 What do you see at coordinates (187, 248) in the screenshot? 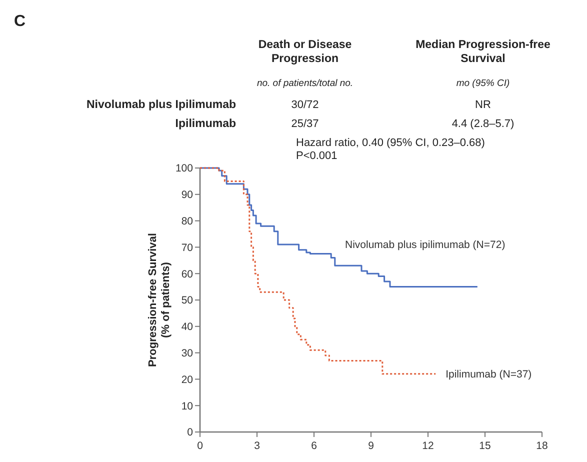
I see `y-tick-label: 70` at bounding box center [187, 248].